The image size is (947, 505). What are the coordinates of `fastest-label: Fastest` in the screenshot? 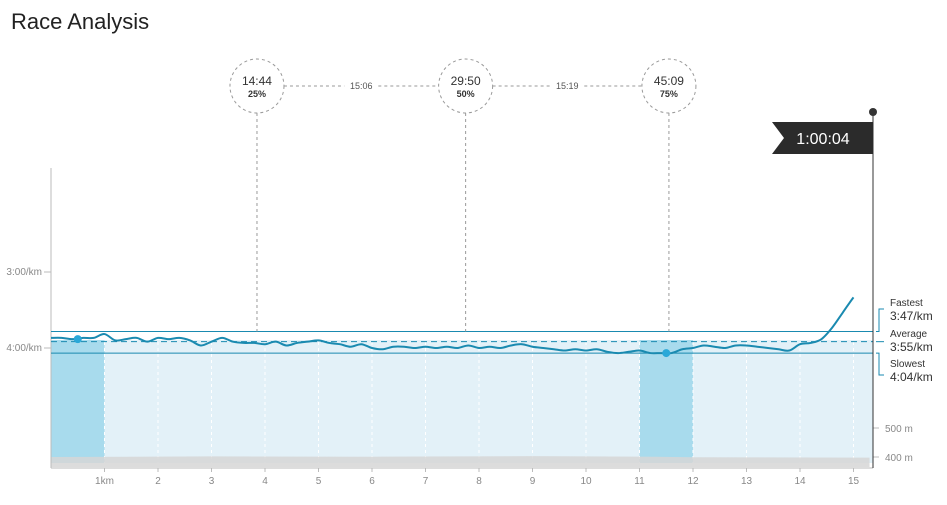 It's located at (906, 303).